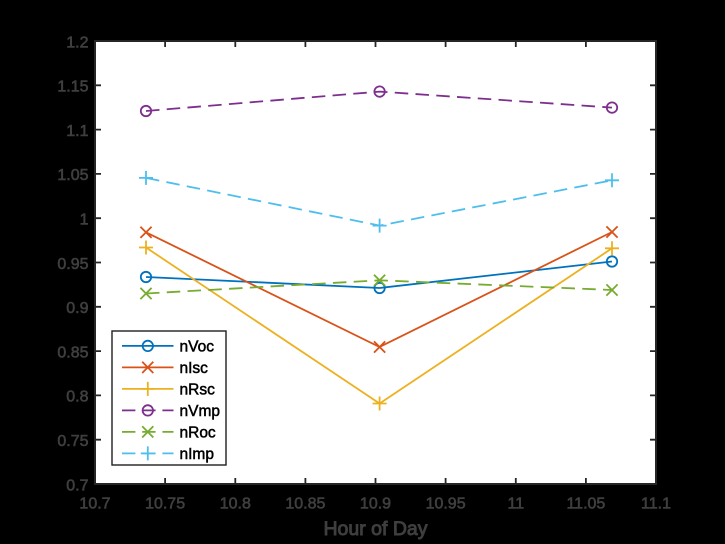 The width and height of the screenshot is (725, 544). Describe the element at coordinates (446, 504) in the screenshot. I see `svg-text: 10.95` at that location.